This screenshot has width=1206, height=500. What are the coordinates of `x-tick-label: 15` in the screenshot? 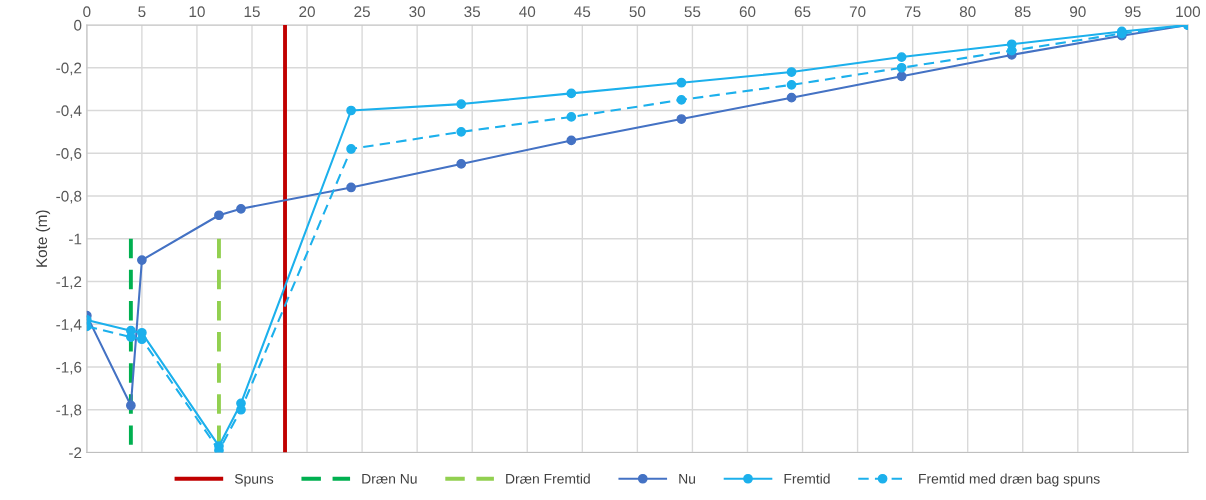 It's located at (252, 12).